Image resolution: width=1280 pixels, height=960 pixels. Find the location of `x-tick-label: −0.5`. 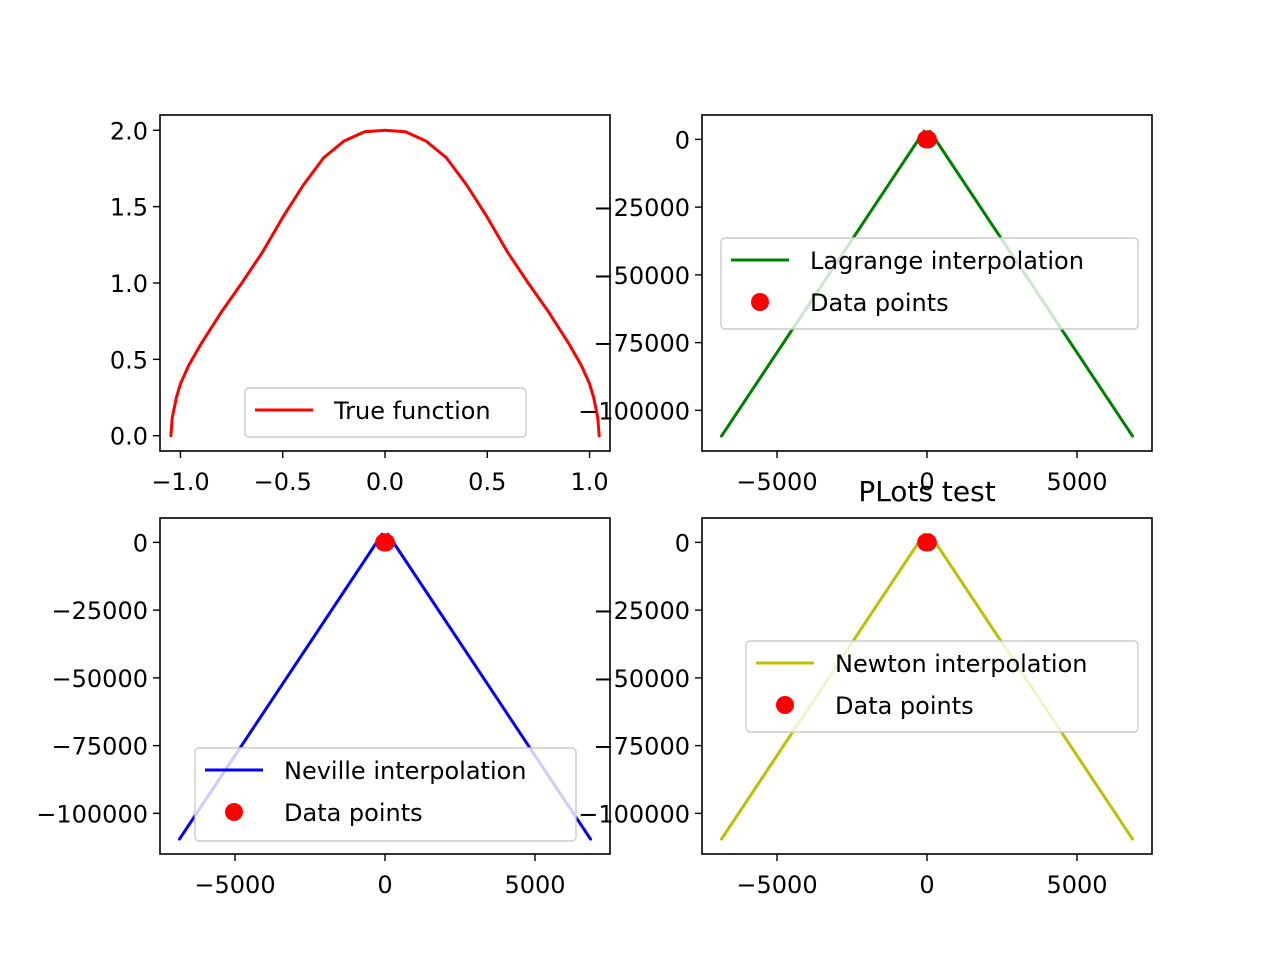

x-tick-label: −0.5 is located at coordinates (283, 482).